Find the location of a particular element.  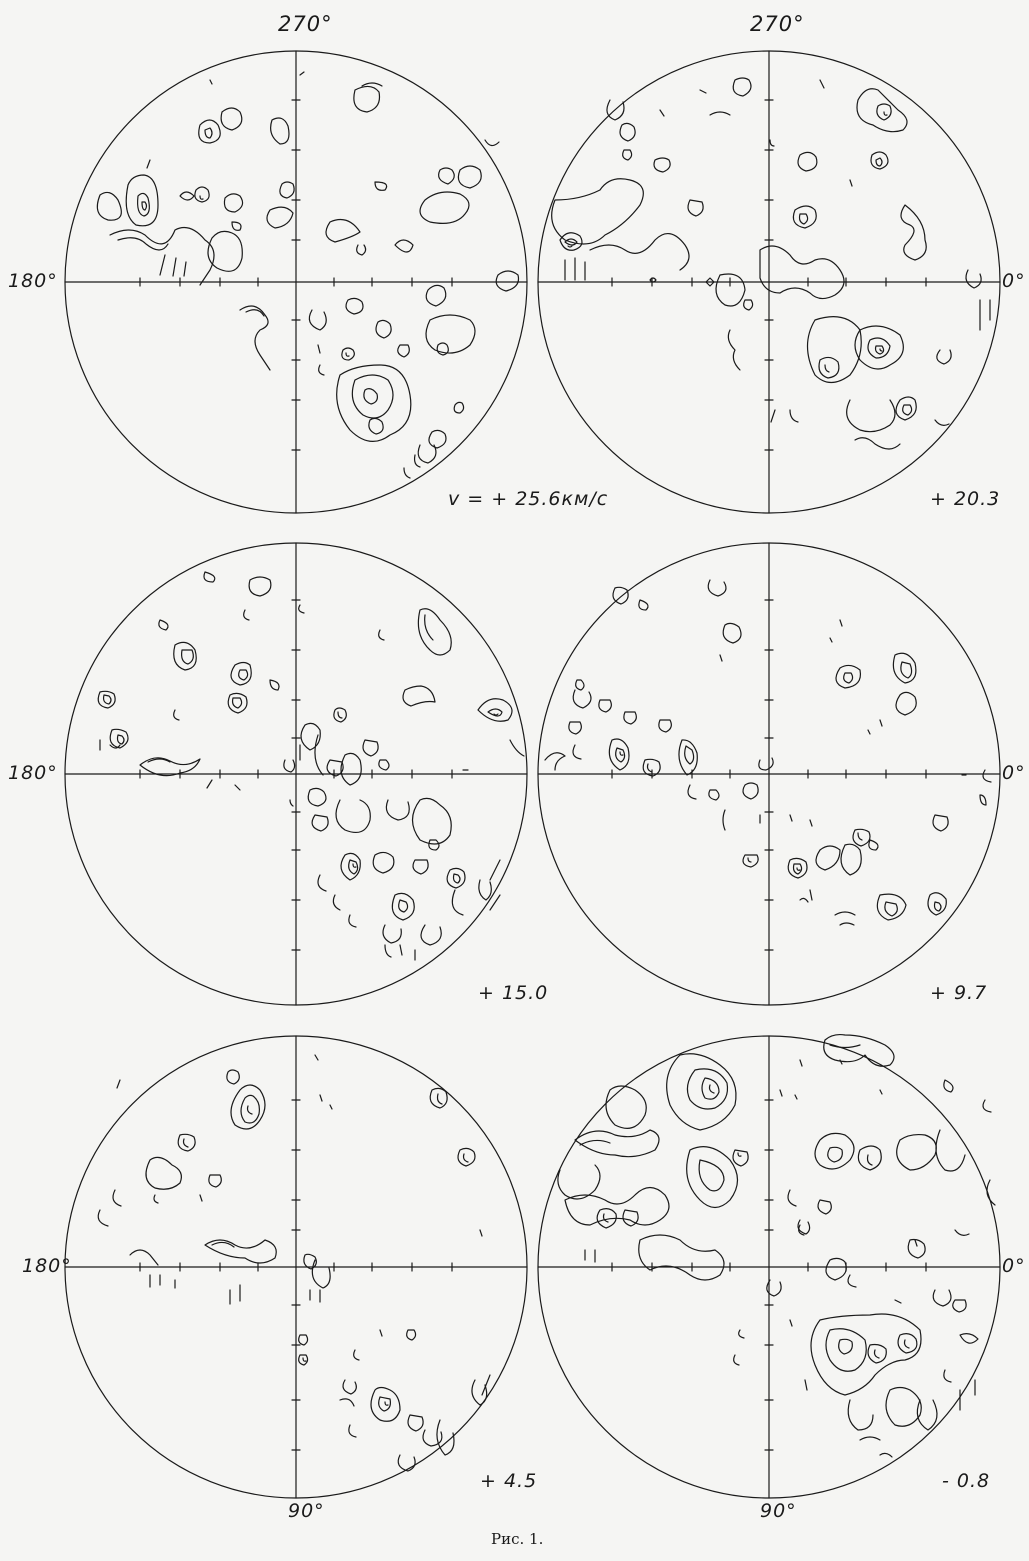

axis-label-right-row3: 0° is located at coordinates (1014, 1266).